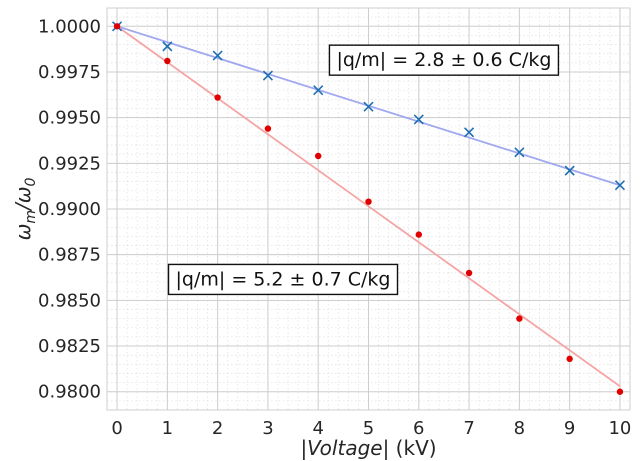 This screenshot has height=461, width=641. What do you see at coordinates (468, 428) in the screenshot?
I see `x-tick-label: 7` at bounding box center [468, 428].